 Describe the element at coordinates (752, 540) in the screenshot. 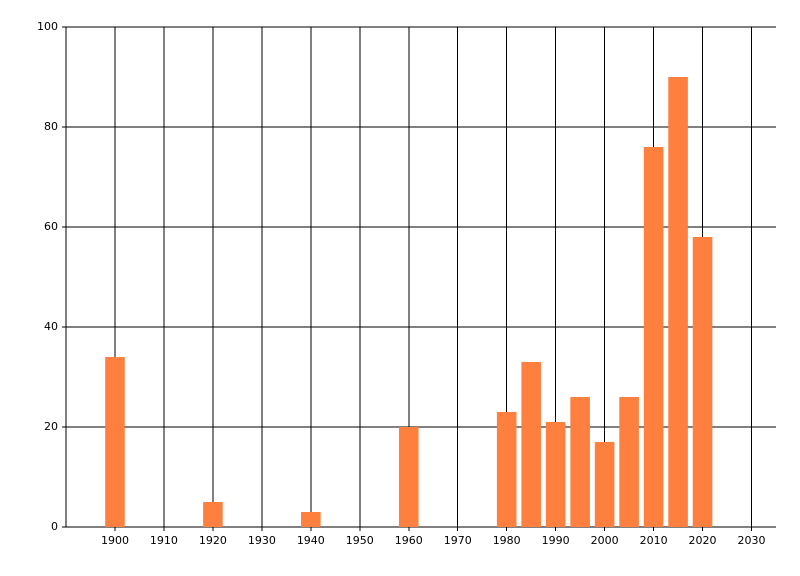

I see `x-tick-label: 2030` at that location.